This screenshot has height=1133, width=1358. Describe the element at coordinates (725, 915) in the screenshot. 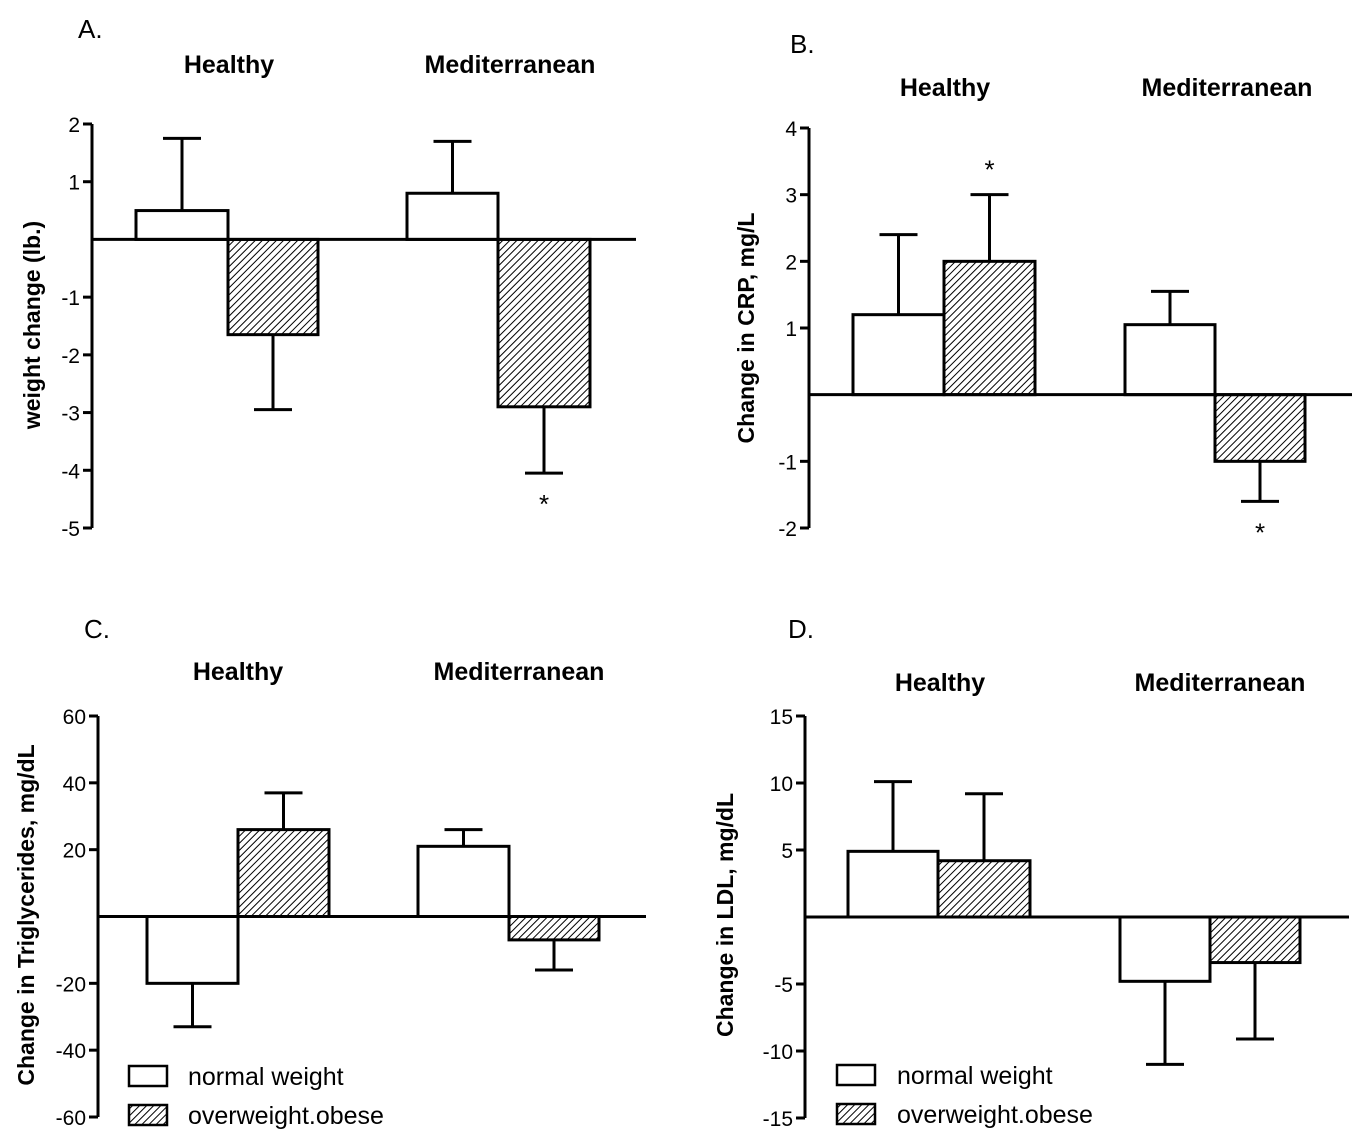

I see `y-axis-label: Change in LDL, mg/dL` at that location.